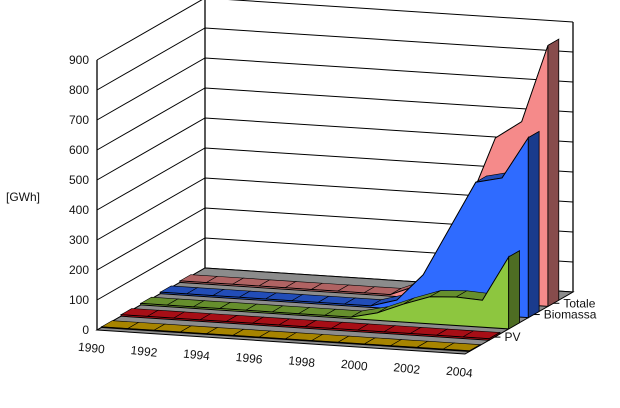 The height and width of the screenshot is (408, 620). What do you see at coordinates (79, 180) in the screenshot?
I see `y-tick-label: 500` at bounding box center [79, 180].